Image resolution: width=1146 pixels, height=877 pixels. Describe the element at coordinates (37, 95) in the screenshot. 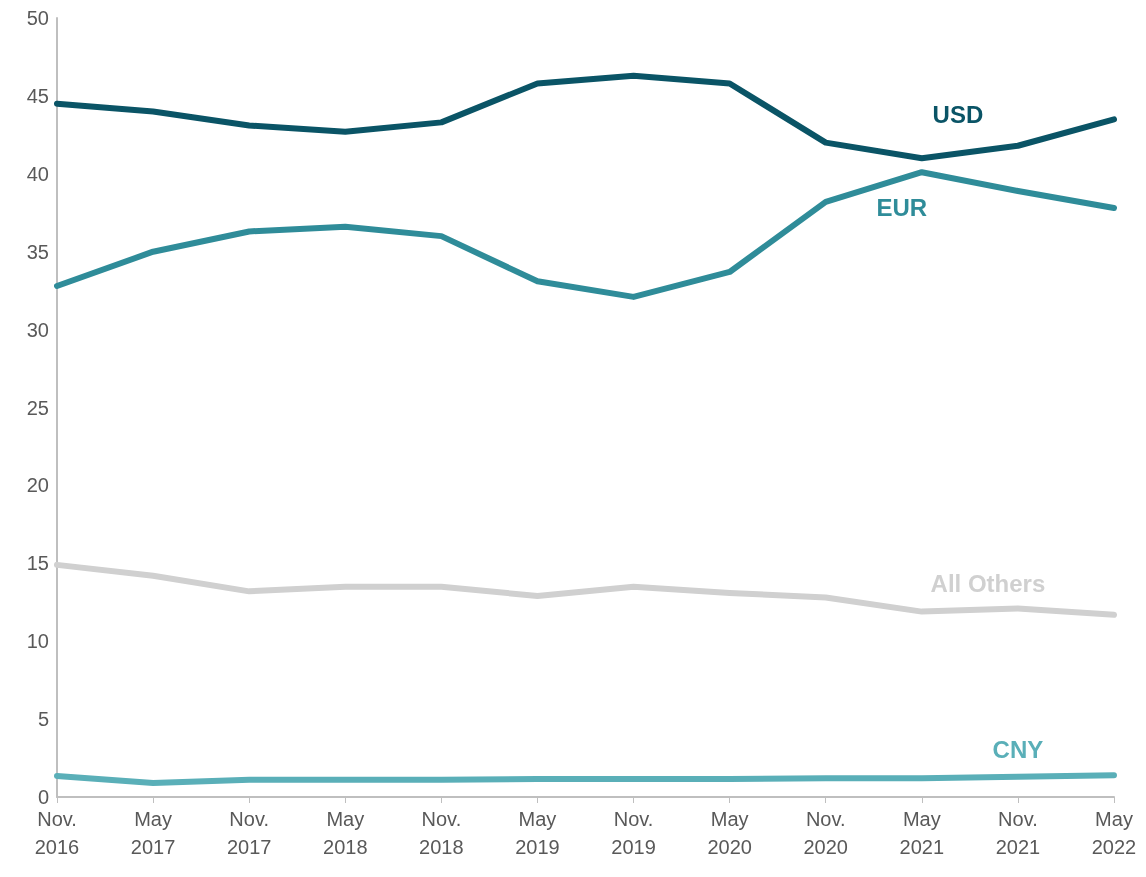

I see `y-tick-label: 45` at that location.